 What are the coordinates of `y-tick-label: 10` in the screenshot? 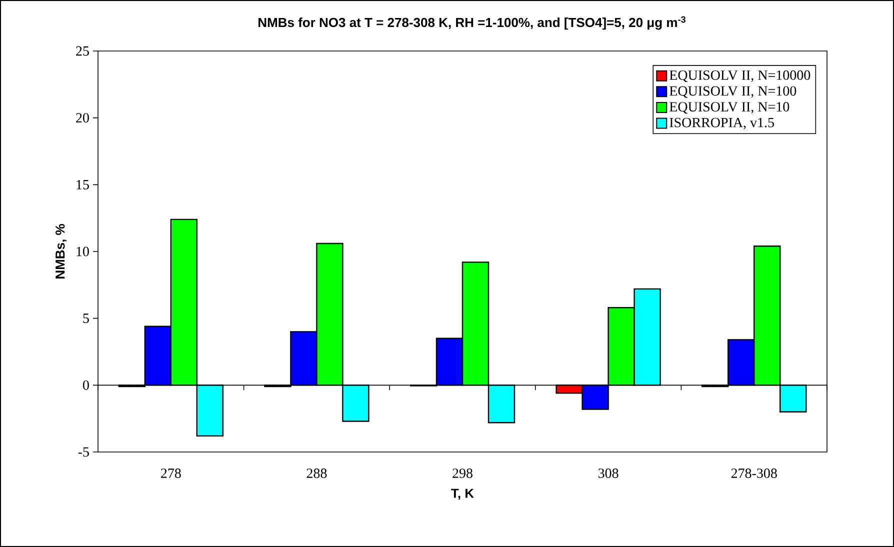 It's located at (82, 251).